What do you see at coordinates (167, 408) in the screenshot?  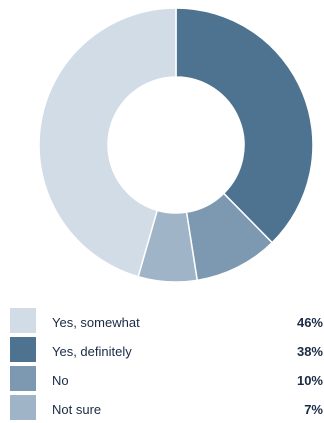 I see `legend-item: Not sure 7%` at bounding box center [167, 408].